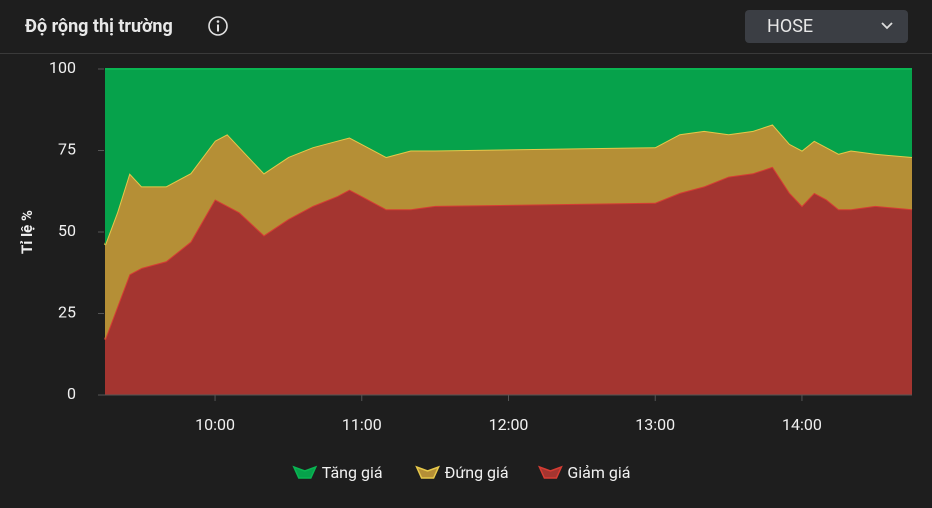  I want to click on x-tick-label: 11:00, so click(362, 424).